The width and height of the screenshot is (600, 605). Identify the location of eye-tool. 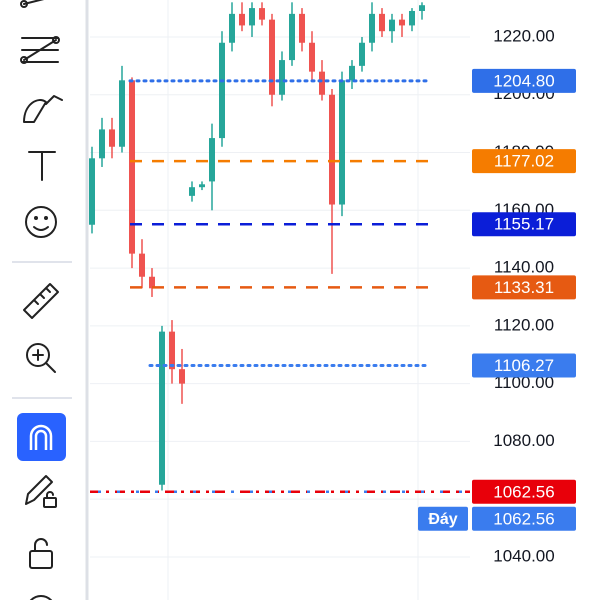
(41, 600).